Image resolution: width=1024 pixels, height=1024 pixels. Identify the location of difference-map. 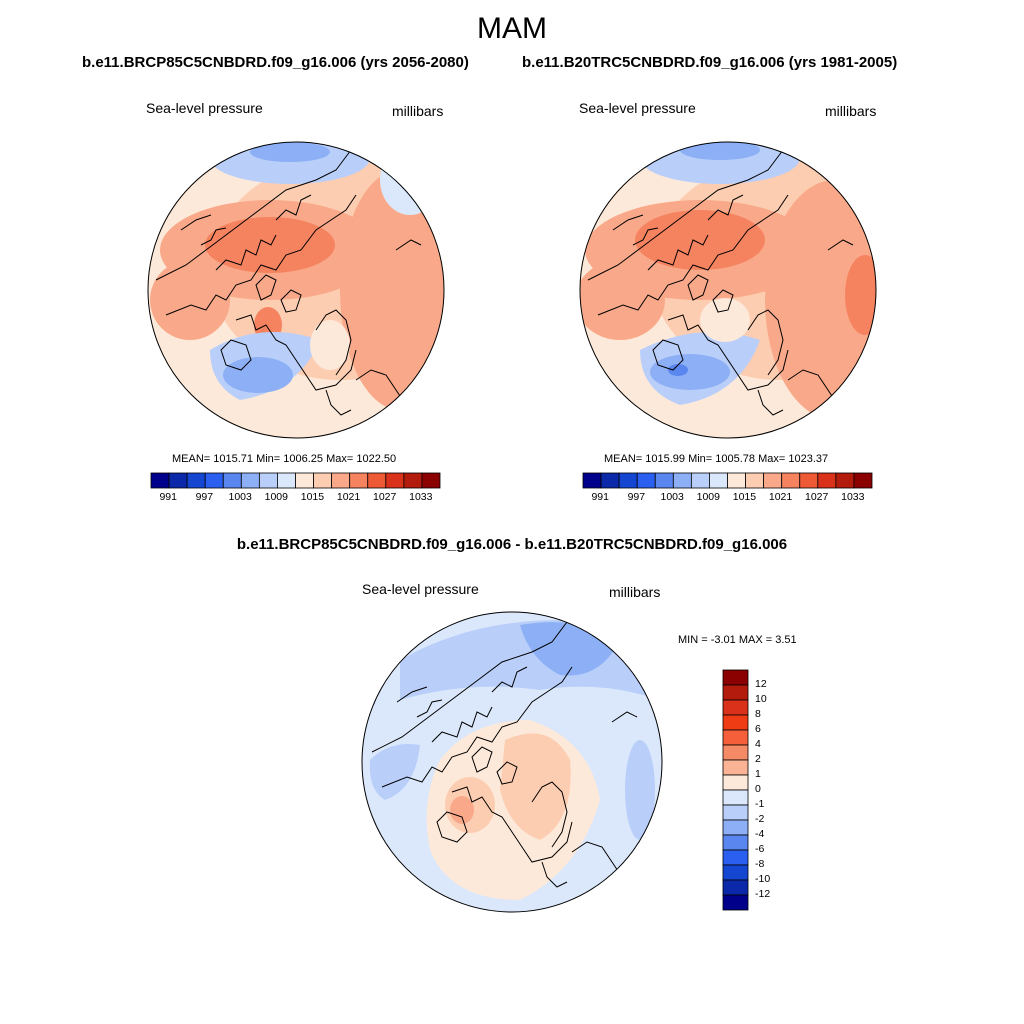
(512, 762).